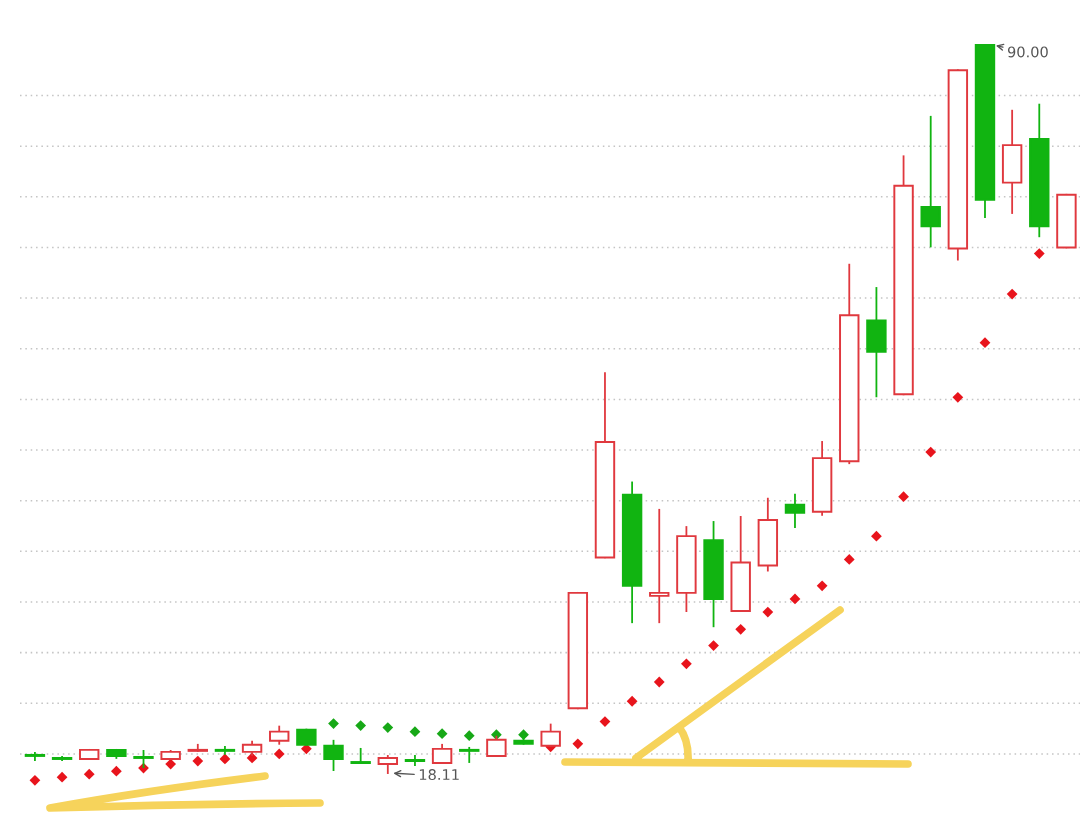 The height and width of the screenshot is (831, 1080). Describe the element at coordinates (1027, 52) in the screenshot. I see `annotation: 90.00` at that location.